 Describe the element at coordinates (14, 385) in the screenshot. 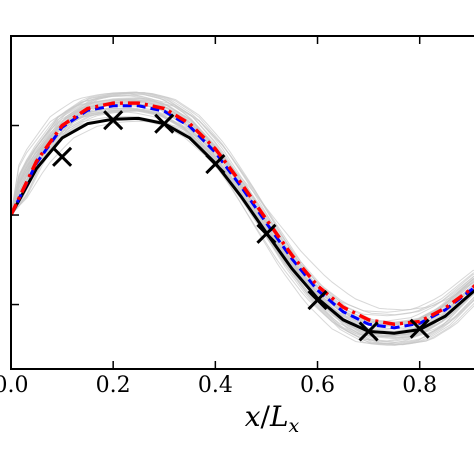

I see `x-tick-label: 0.0` at that location.